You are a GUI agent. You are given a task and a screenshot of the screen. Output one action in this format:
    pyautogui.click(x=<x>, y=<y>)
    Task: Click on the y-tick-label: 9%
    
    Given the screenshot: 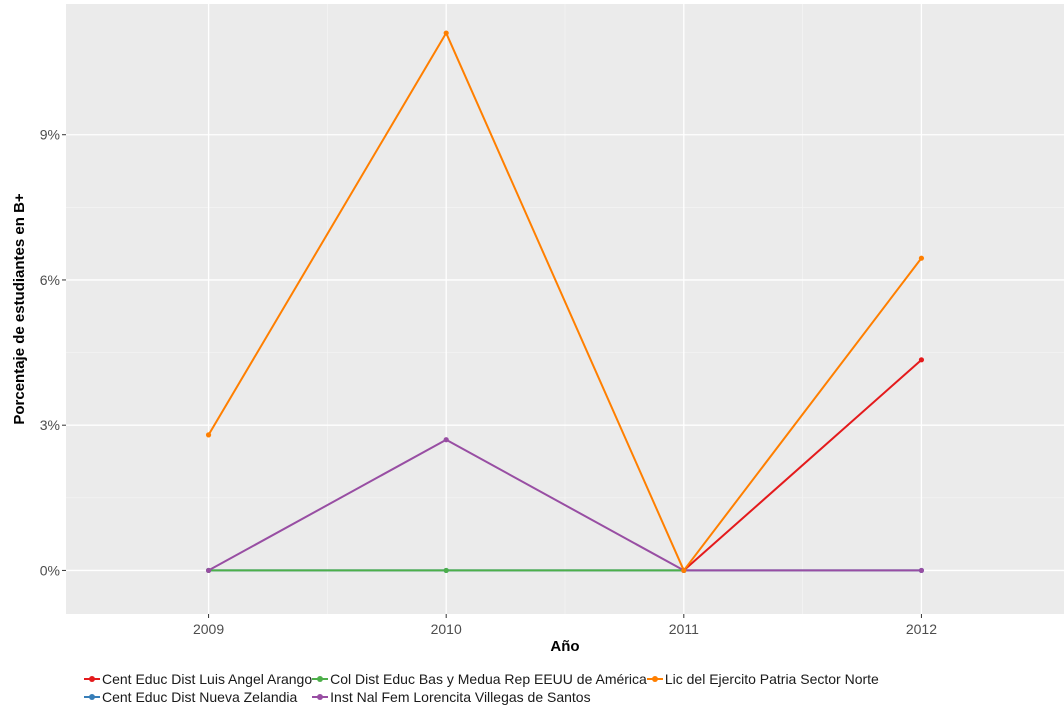 What is the action you would take?
    pyautogui.click(x=50, y=135)
    